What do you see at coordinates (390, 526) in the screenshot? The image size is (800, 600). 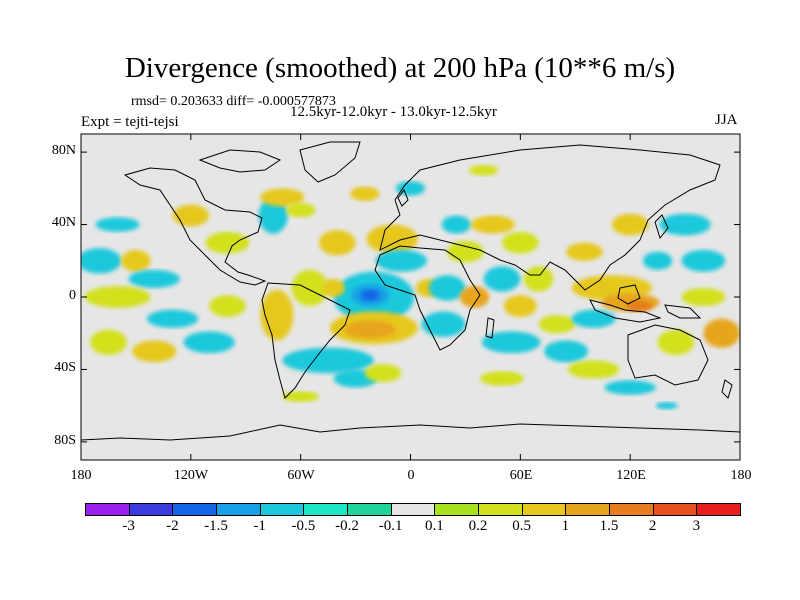 I see `colorbar-label: -0.1` at bounding box center [390, 526].